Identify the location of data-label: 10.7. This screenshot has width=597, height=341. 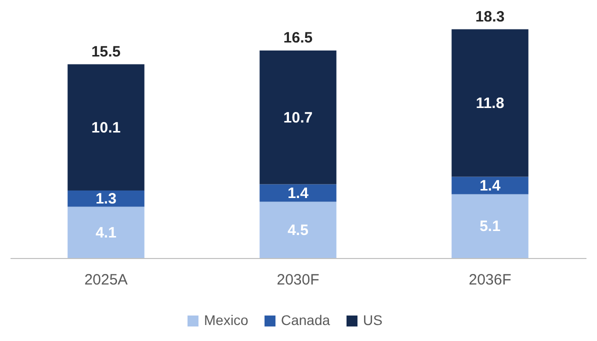
(298, 117).